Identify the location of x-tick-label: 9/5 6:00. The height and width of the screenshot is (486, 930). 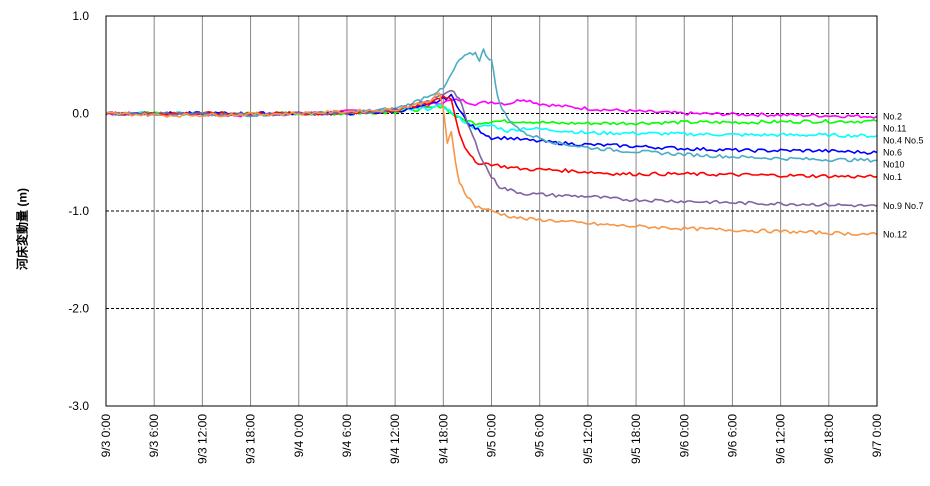
(540, 436).